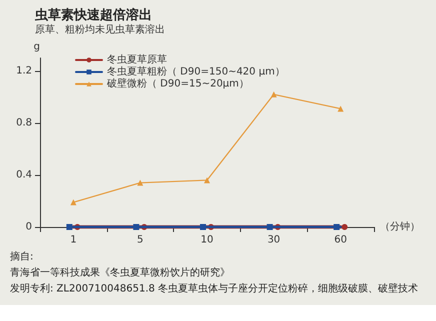 The image size is (436, 321). What do you see at coordinates (120, 272) in the screenshot?
I see `text: 青海省一等科技成果《冬虫夏草微粉饮片的研究》` at bounding box center [120, 272].